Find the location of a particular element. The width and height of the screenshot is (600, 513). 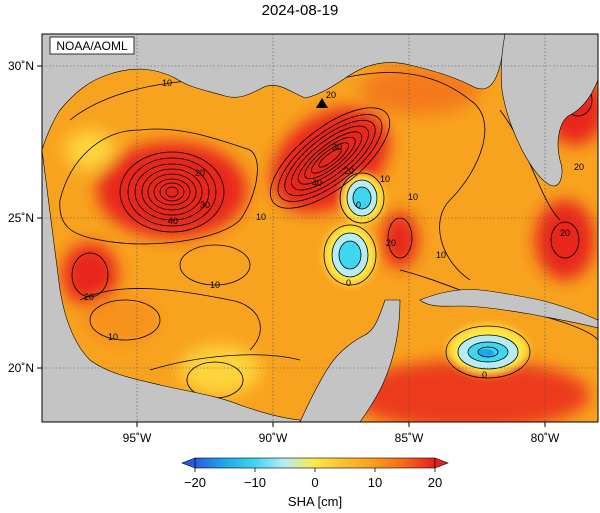

lon-tick-95w: 95˚W is located at coordinates (137, 438).